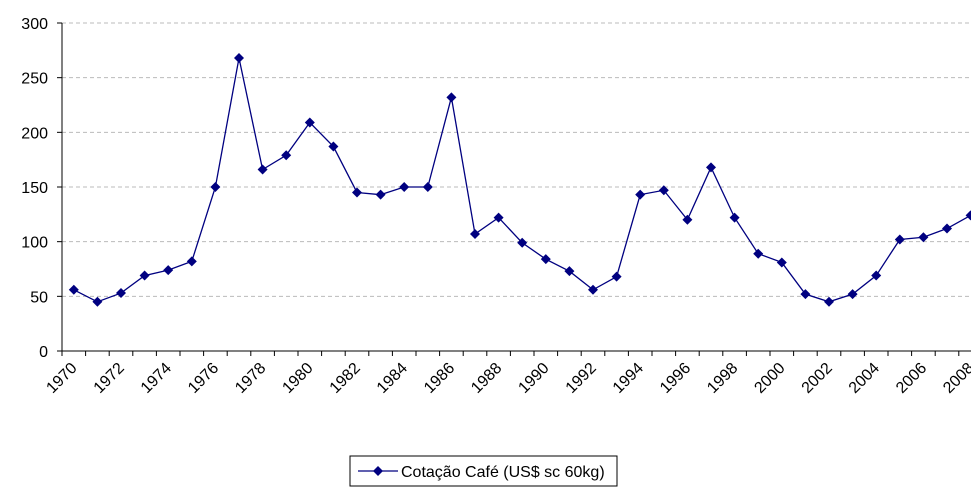 The width and height of the screenshot is (971, 488). I want to click on x-tick-label: 1970, so click(61, 378).